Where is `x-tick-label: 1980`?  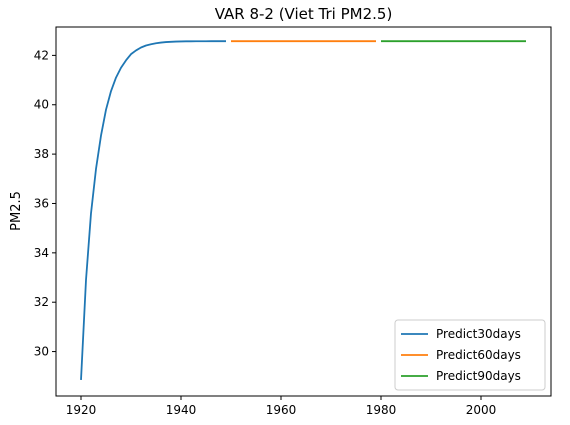 x-tick-label: 1980 is located at coordinates (381, 410).